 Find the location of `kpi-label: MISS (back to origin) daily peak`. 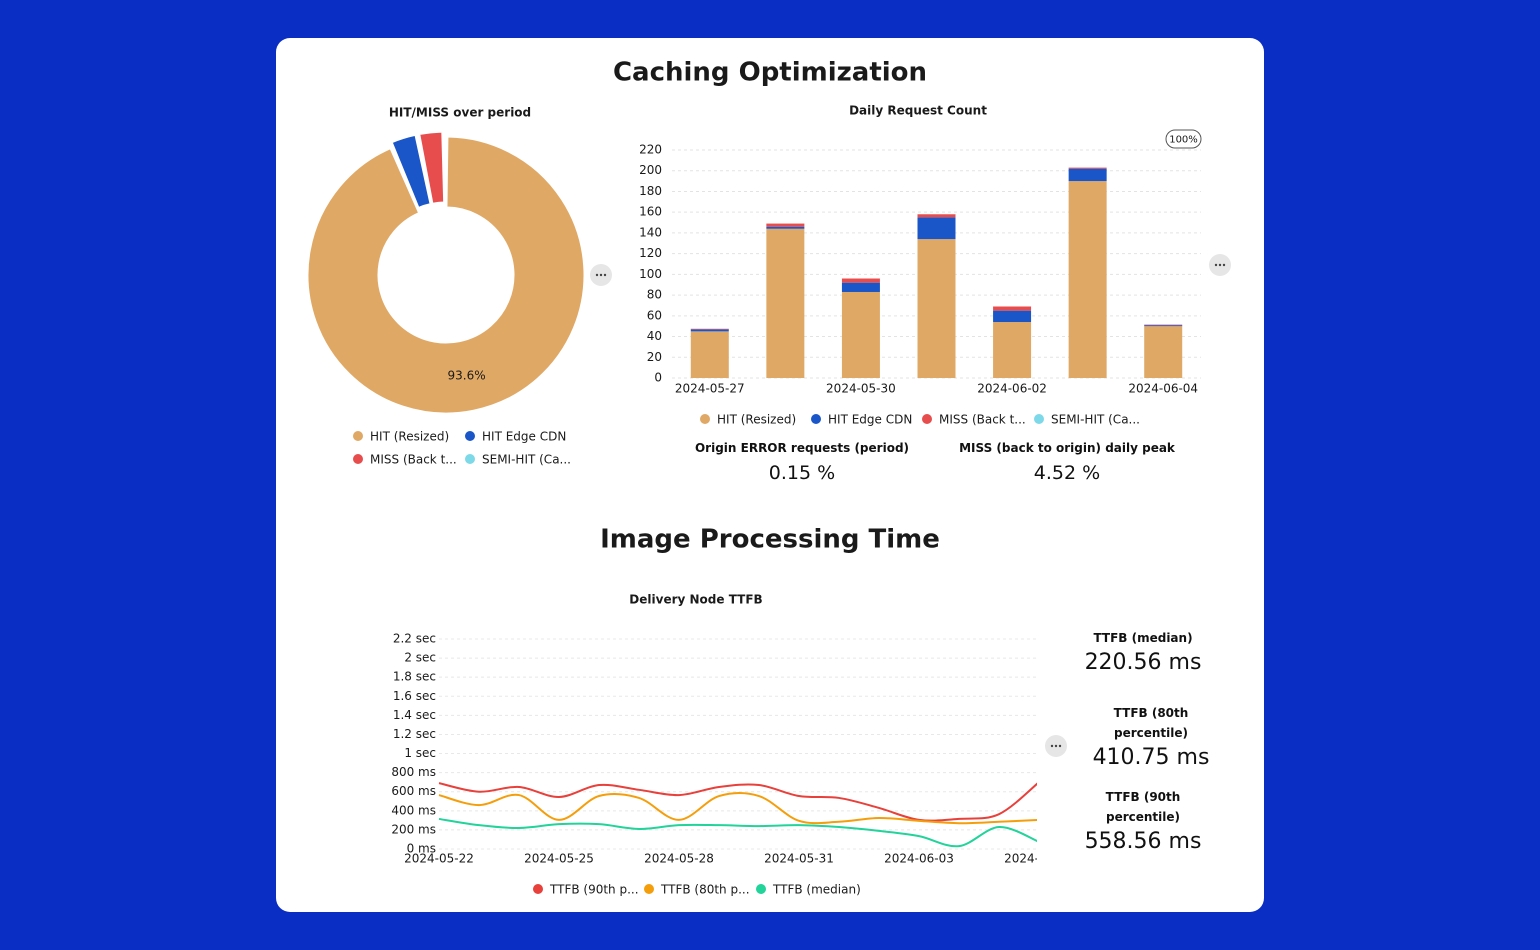

kpi-label: MISS (back to origin) daily peak is located at coordinates (1067, 448).